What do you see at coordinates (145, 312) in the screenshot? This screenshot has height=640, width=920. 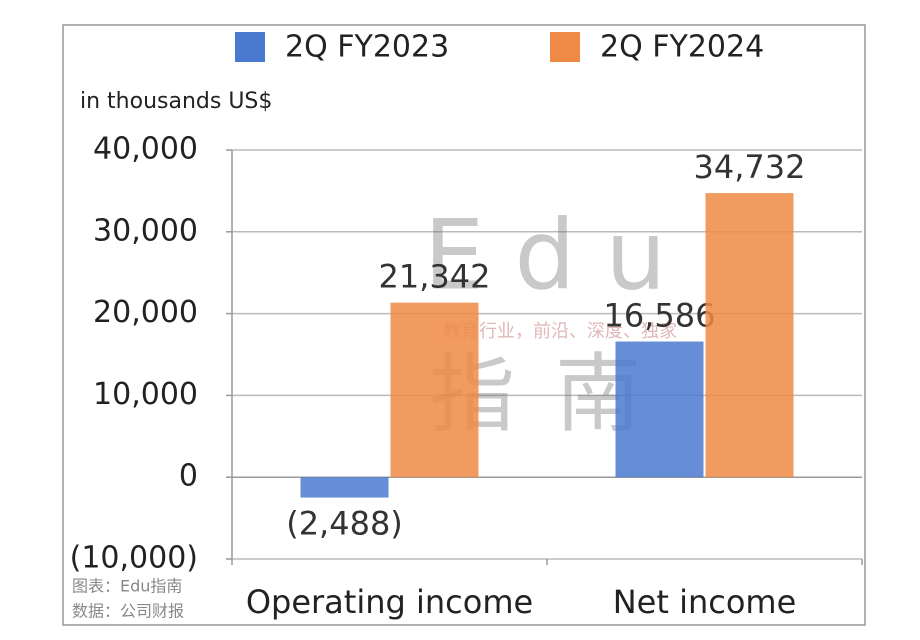 I see `y-tick-label: 20,000` at bounding box center [145, 312].